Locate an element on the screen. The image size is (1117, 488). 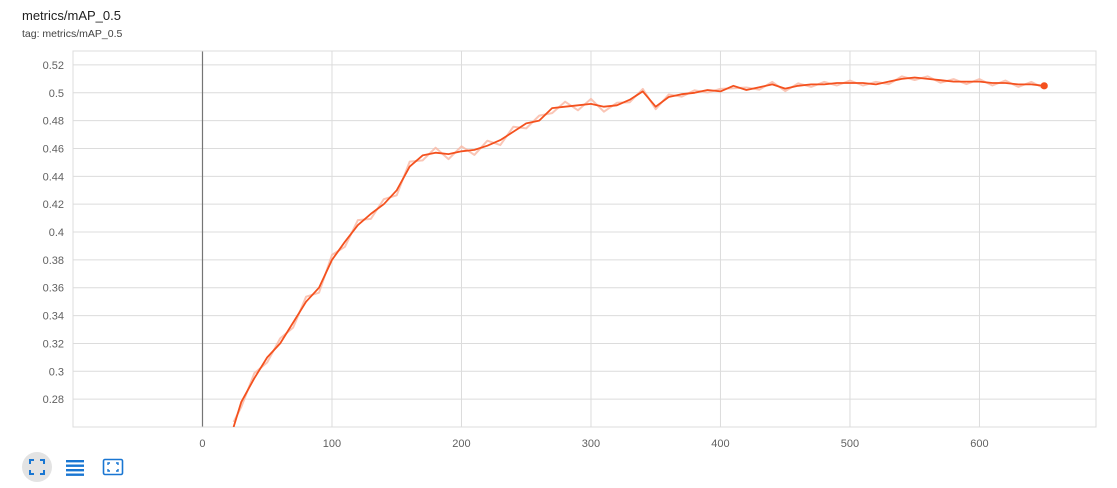
chart-toolbar is located at coordinates (75, 467).